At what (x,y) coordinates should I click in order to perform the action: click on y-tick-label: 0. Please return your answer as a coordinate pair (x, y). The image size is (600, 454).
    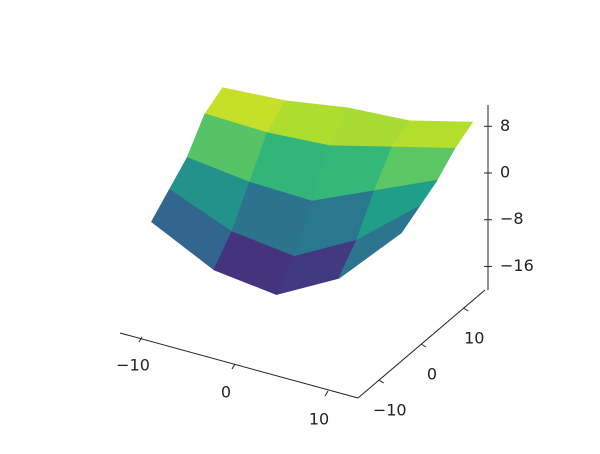
    Looking at the image, I should click on (432, 374).